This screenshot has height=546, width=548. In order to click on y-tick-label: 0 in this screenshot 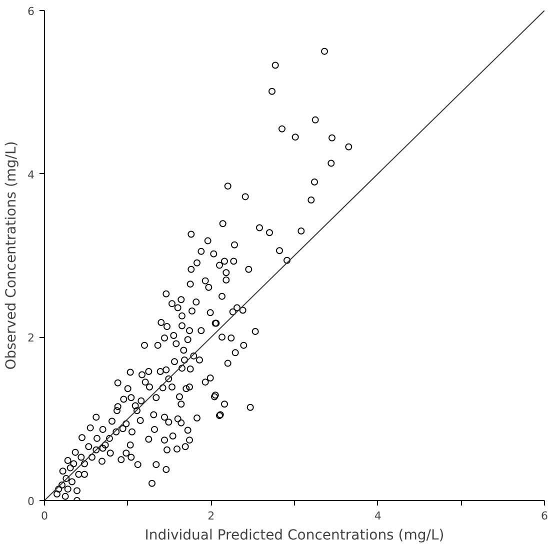, I will do `click(31, 501)`.